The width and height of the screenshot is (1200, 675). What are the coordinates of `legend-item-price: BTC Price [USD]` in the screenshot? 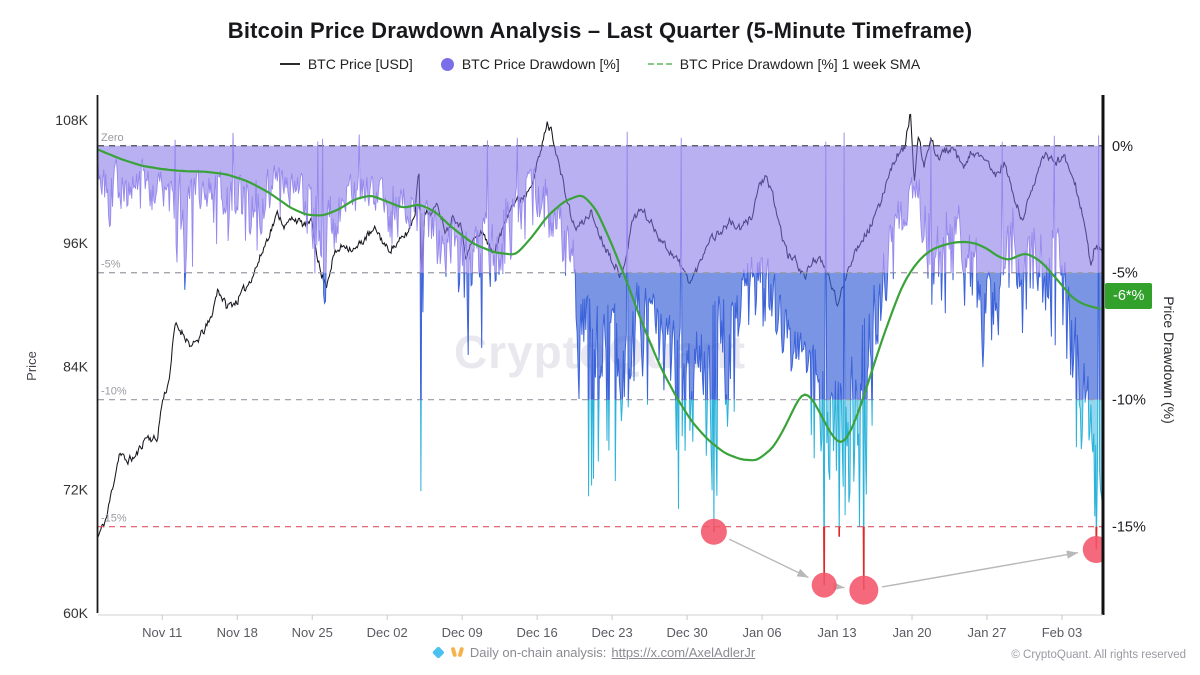 It's located at (346, 64).